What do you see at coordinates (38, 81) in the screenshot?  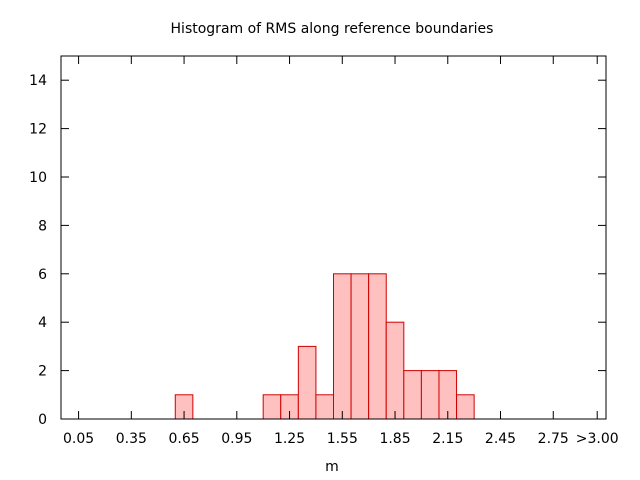 I see `y-tick-label: 14` at bounding box center [38, 81].